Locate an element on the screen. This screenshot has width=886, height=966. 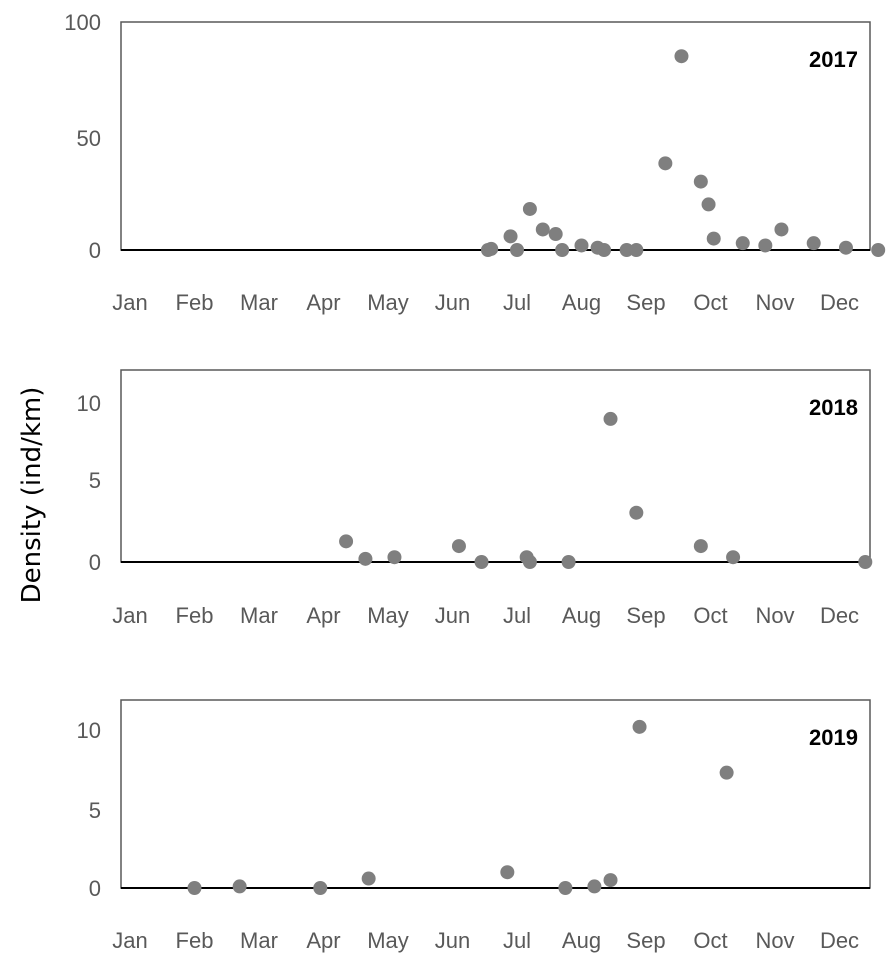
y-tick-label: 100 is located at coordinates (82, 22).